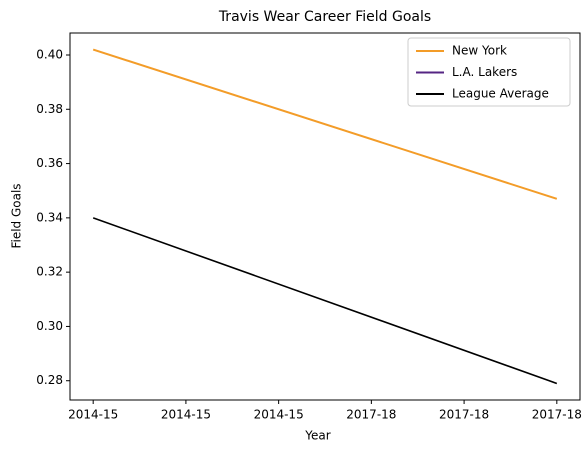  What do you see at coordinates (500, 94) in the screenshot?
I see `legend-label: League Average` at bounding box center [500, 94].